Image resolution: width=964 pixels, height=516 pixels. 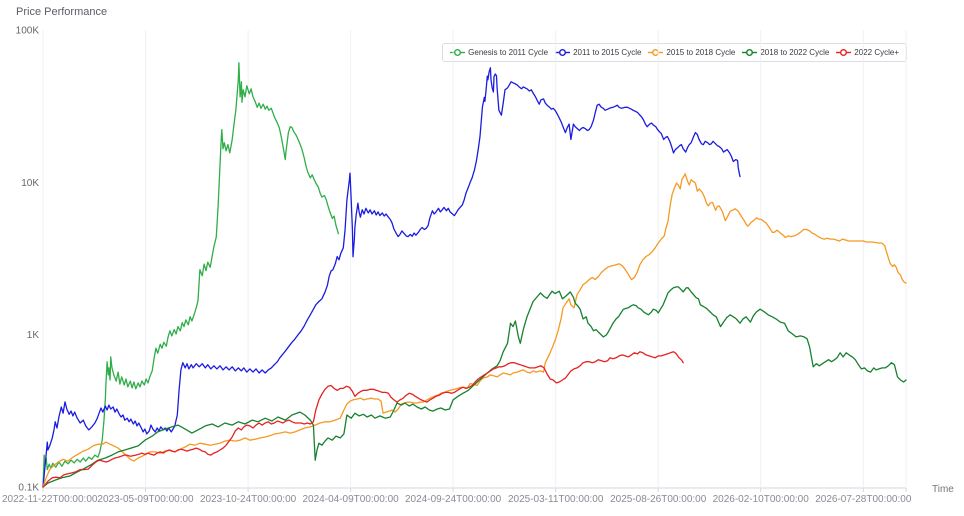 I want to click on x-axis-tick-label: 2026-02-10T00:00:00, so click(x=761, y=499).